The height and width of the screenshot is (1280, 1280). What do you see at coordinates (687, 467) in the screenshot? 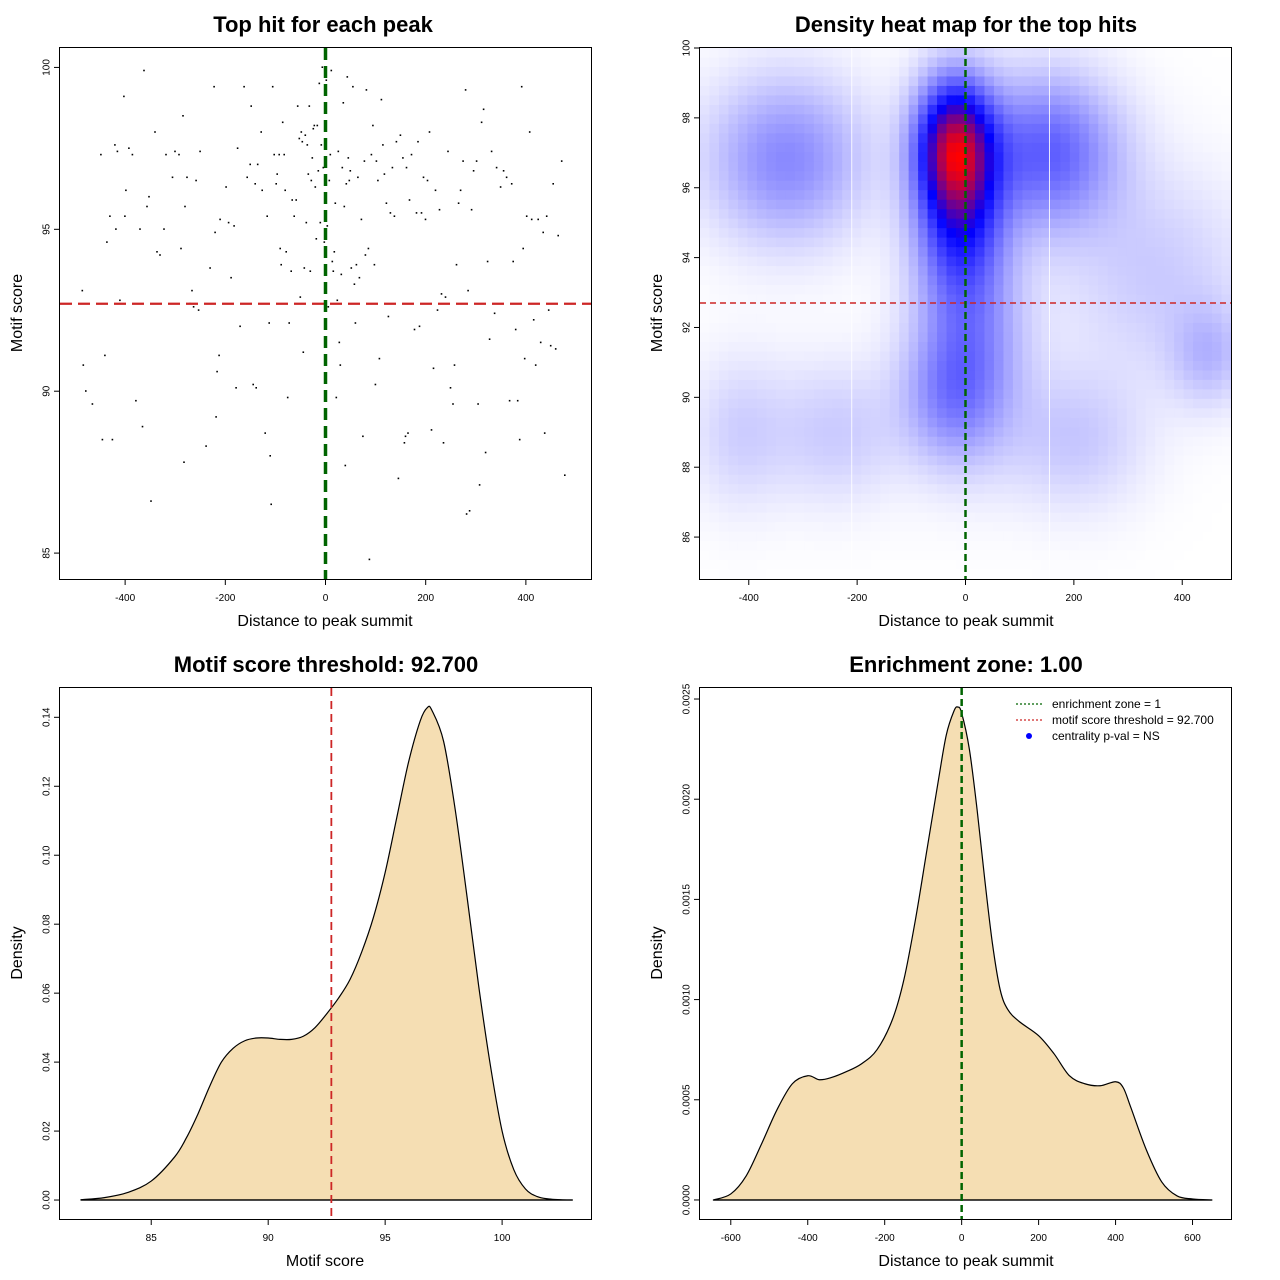
I see `heatmap-y-tick-label: 88` at bounding box center [687, 467].